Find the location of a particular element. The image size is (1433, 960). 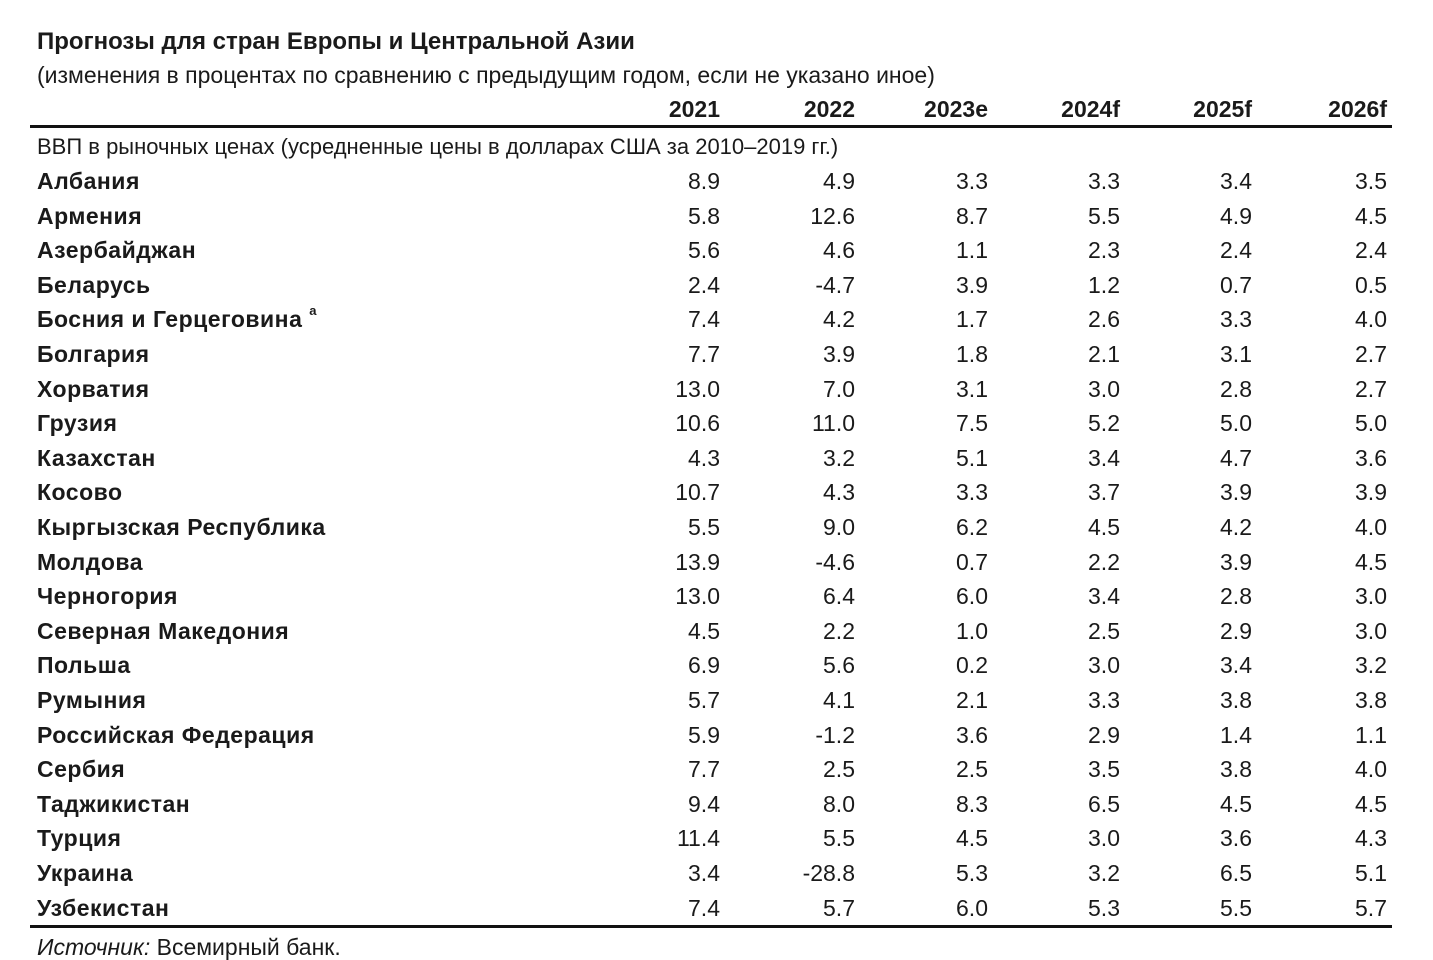

cell-value: 1.4 is located at coordinates (1236, 734).